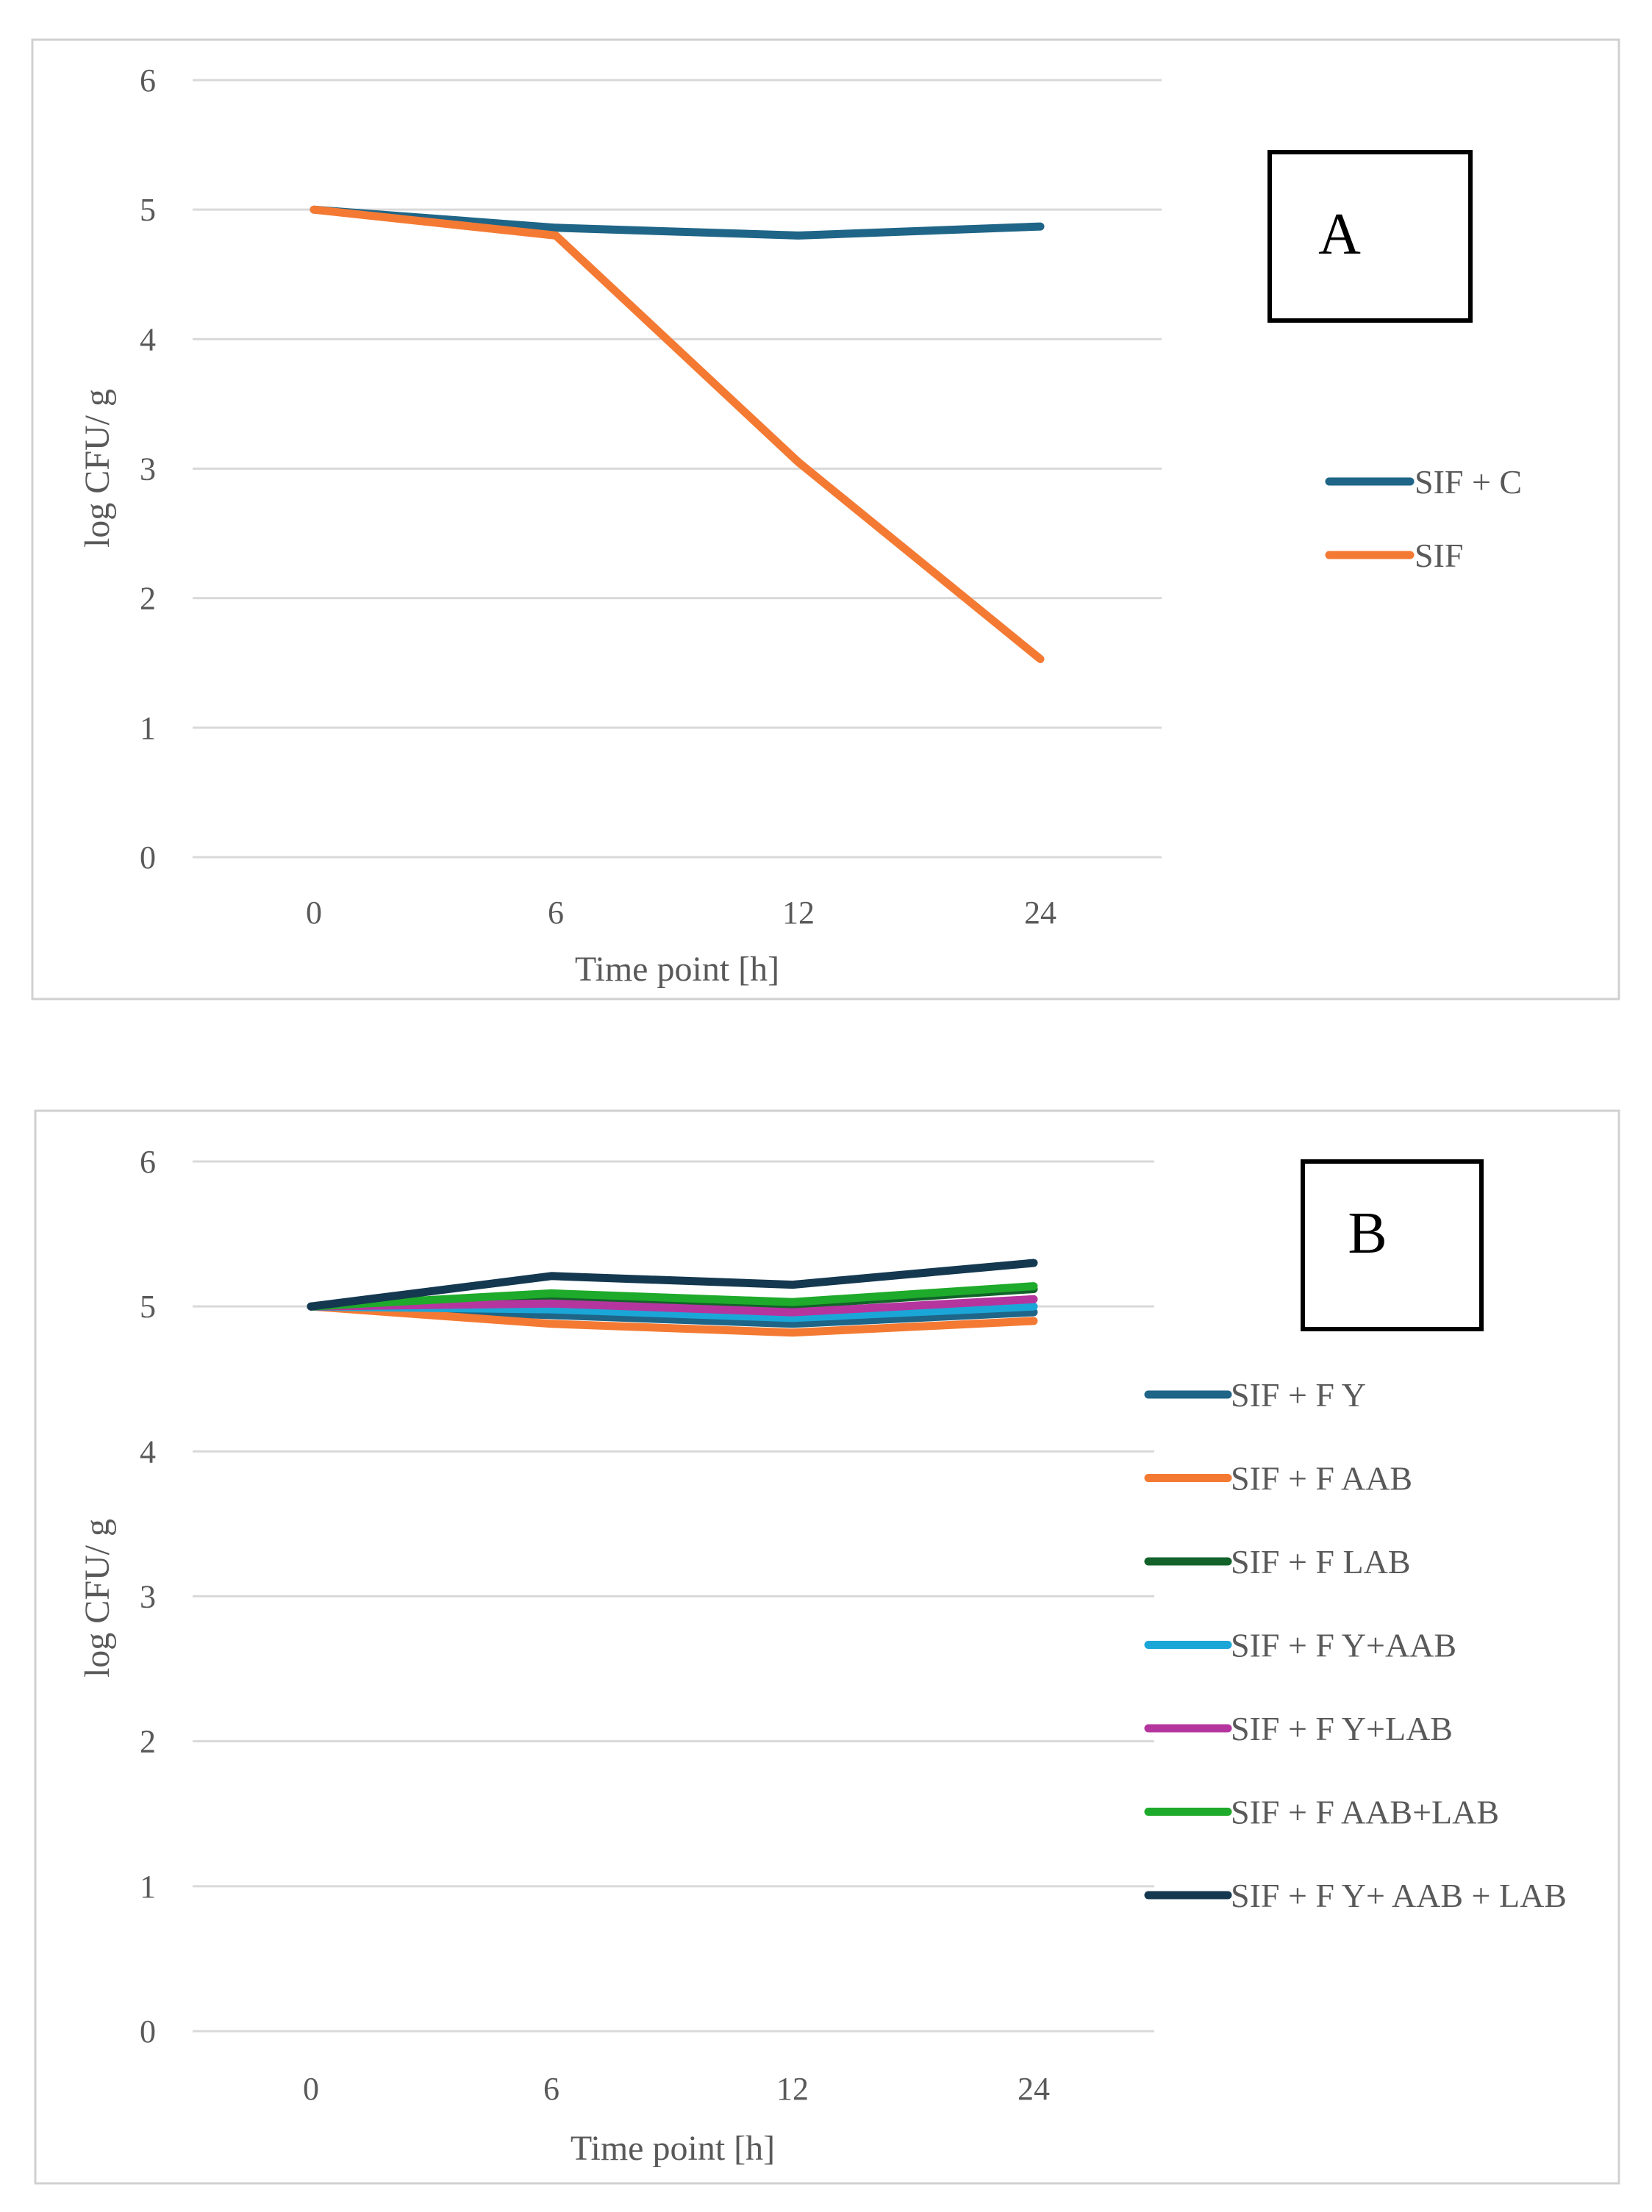  I want to click on legend-label: SIF + F LAB, so click(1321, 1562).